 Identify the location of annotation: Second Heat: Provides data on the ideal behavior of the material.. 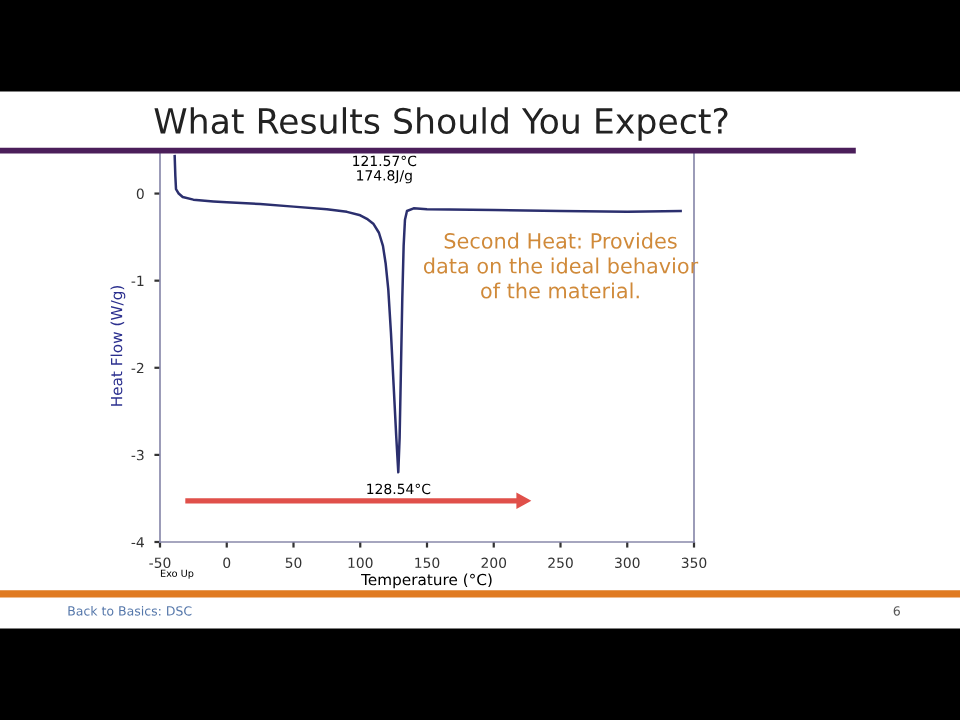
(561, 265).